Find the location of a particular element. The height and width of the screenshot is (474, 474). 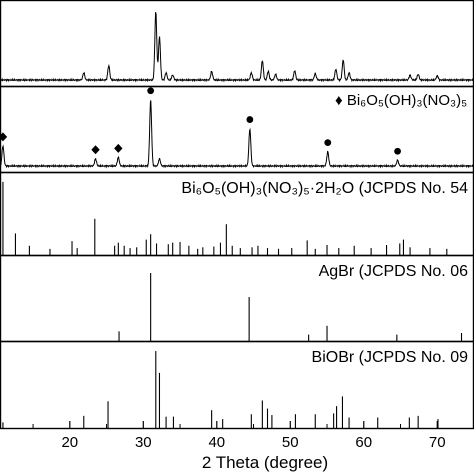

x-axis: 20 30 40 50 60 70 is located at coordinates (253, 436).